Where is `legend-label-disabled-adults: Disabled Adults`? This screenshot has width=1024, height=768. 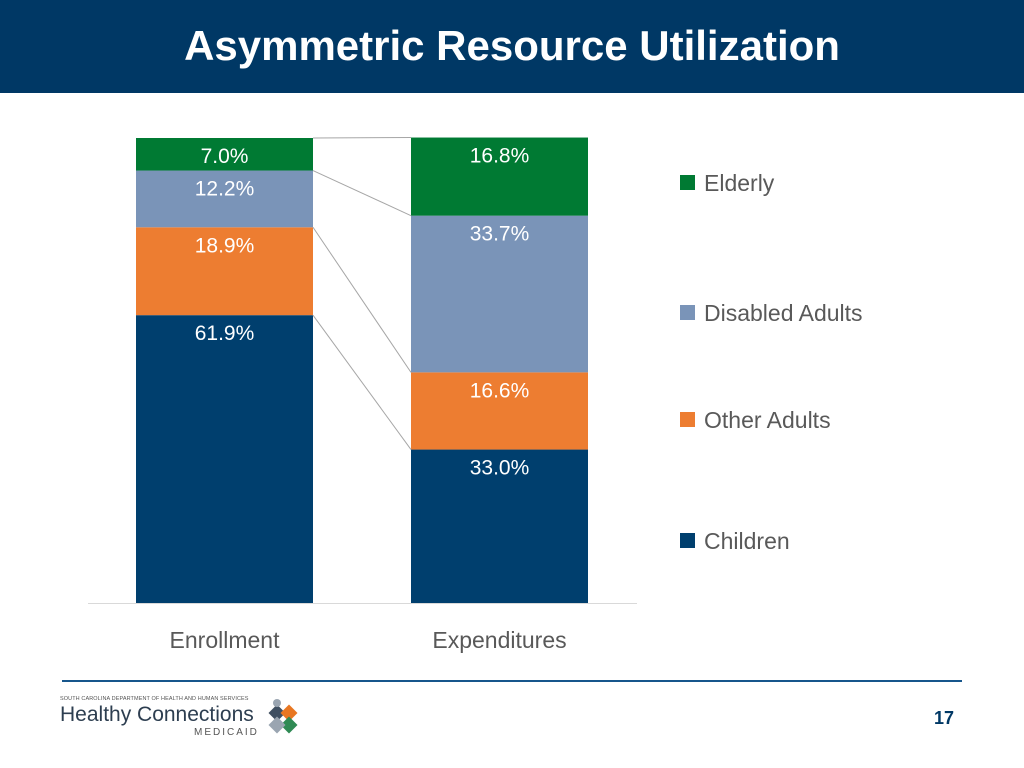
legend-label-disabled-adults: Disabled Adults is located at coordinates (783, 313).